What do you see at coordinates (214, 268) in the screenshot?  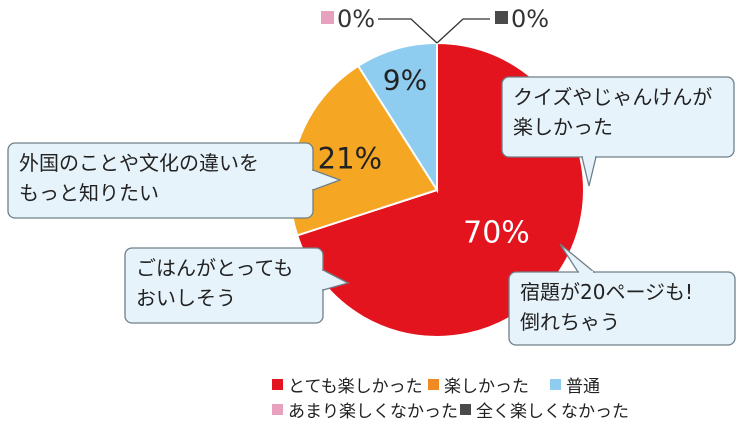 I see `callout-text-2-0: ごはんがとっても` at bounding box center [214, 268].